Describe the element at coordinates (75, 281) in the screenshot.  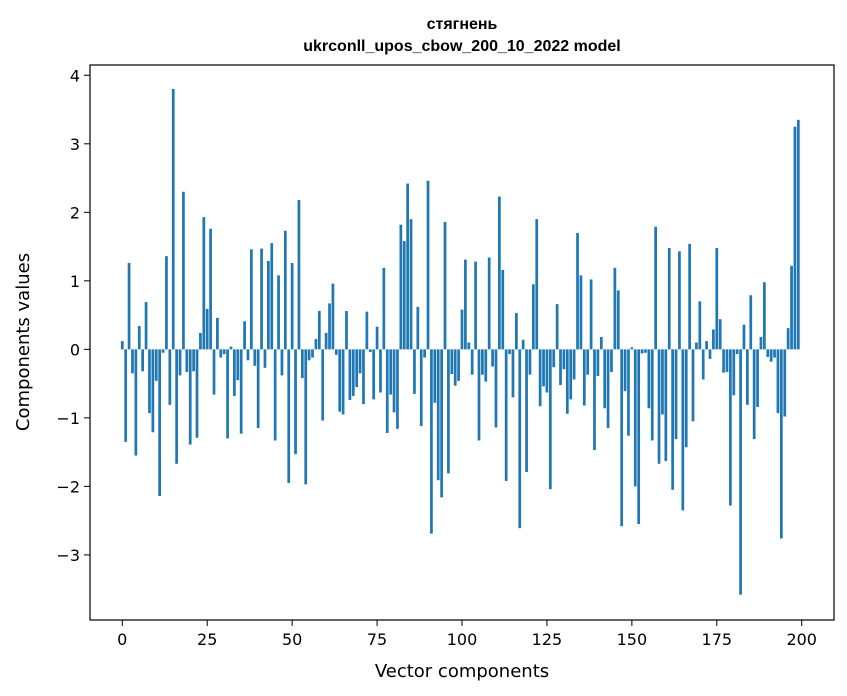
I see `y-tick-label: 1` at that location.